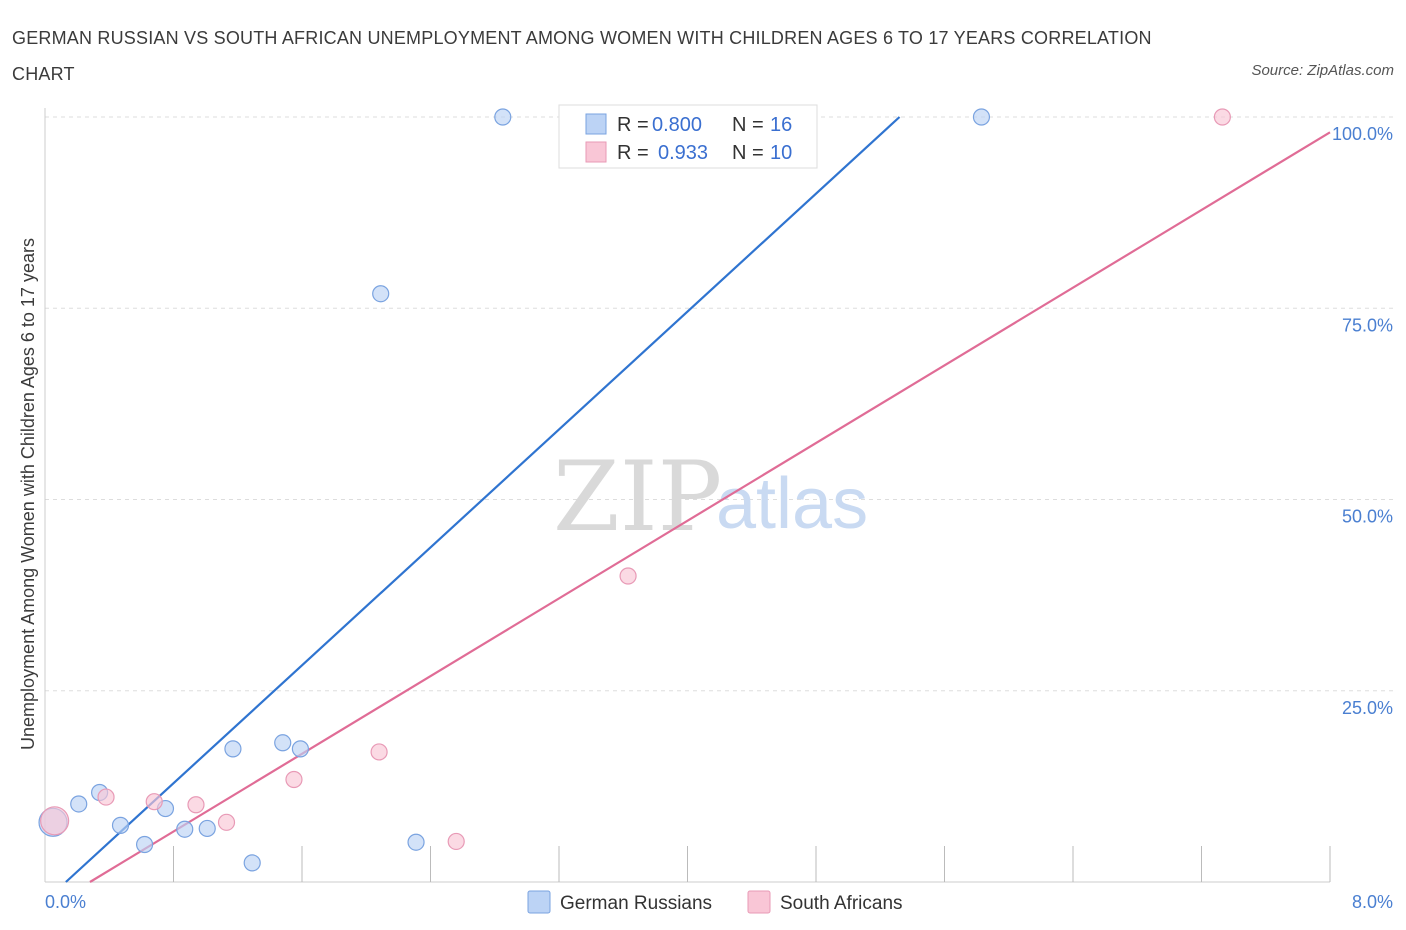 The image size is (1406, 930). What do you see at coordinates (596, 152) in the screenshot?
I see `legend-swatch-south-africans` at bounding box center [596, 152].